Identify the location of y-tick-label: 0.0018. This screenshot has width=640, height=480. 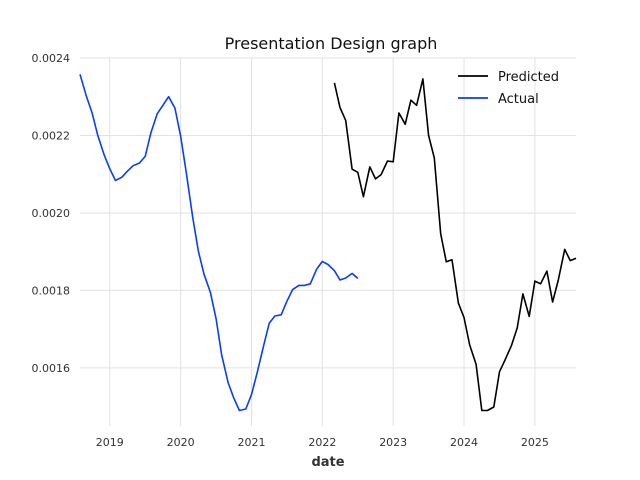
(51, 290).